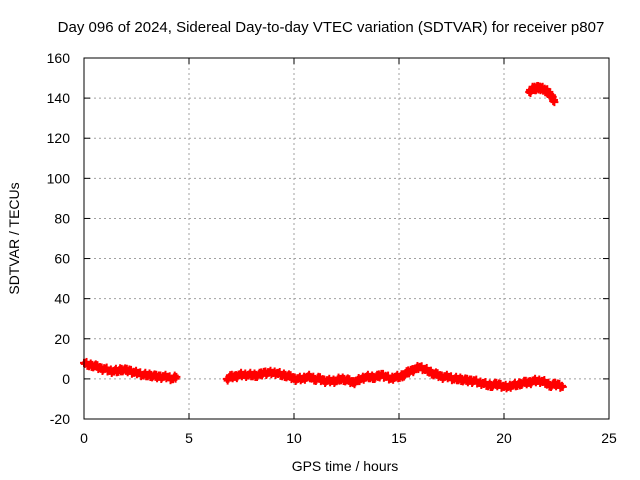  Describe the element at coordinates (189, 438) in the screenshot. I see `x-tick-label: 5` at that location.